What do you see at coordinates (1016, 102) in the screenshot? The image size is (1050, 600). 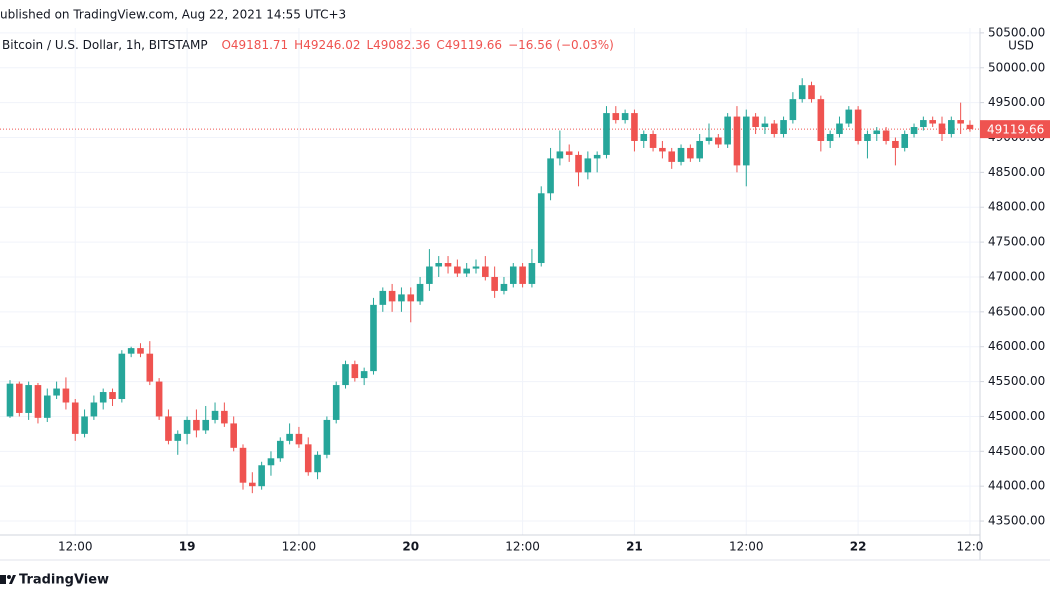 I see `y-tick-label: 49500.00` at bounding box center [1016, 102].